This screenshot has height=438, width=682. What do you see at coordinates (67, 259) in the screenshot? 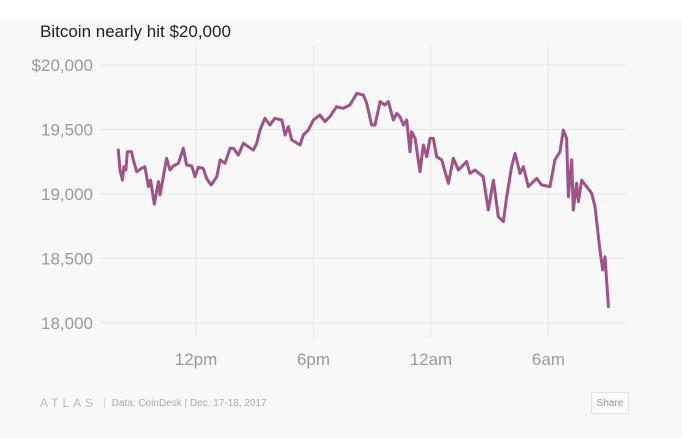
I see `y-tick-label: 18,500` at bounding box center [67, 259].